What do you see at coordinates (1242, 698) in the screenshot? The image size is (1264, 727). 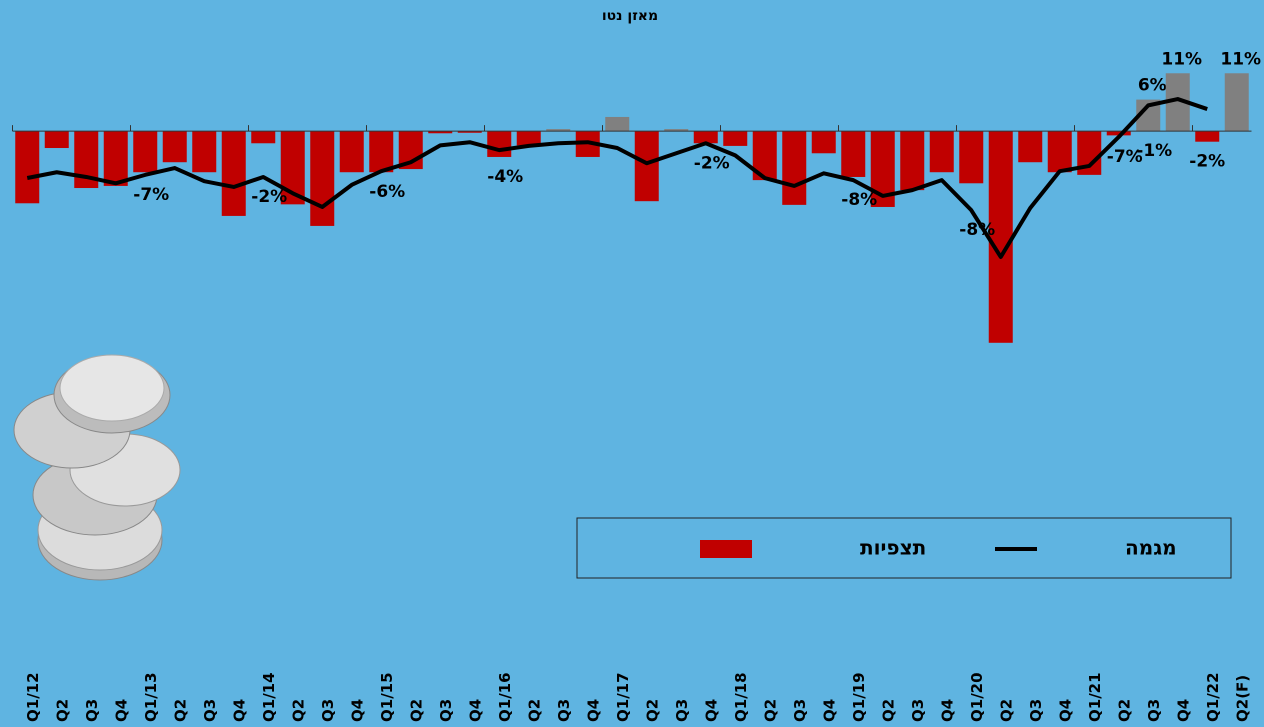 I see `x-tick-label: Q2(F)` at bounding box center [1242, 698].